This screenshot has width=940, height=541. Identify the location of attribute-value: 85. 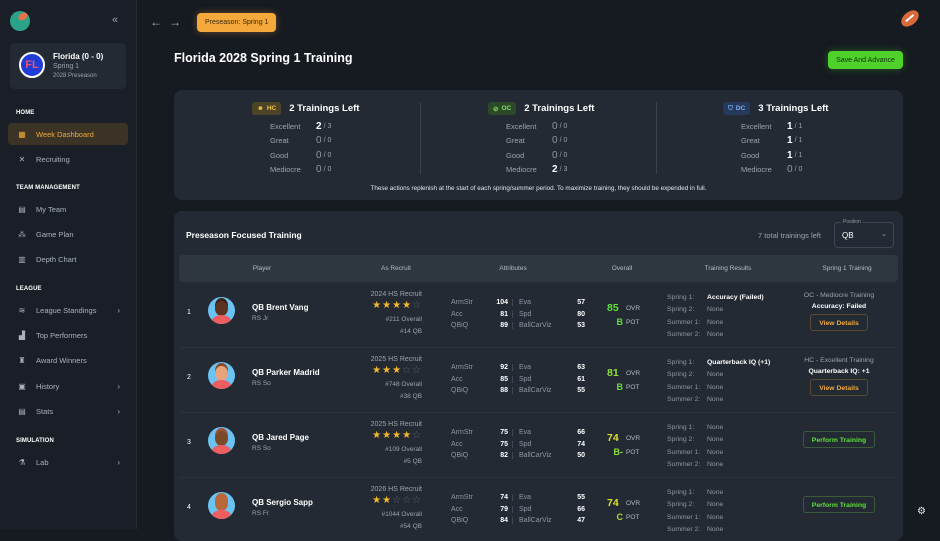
(498, 379).